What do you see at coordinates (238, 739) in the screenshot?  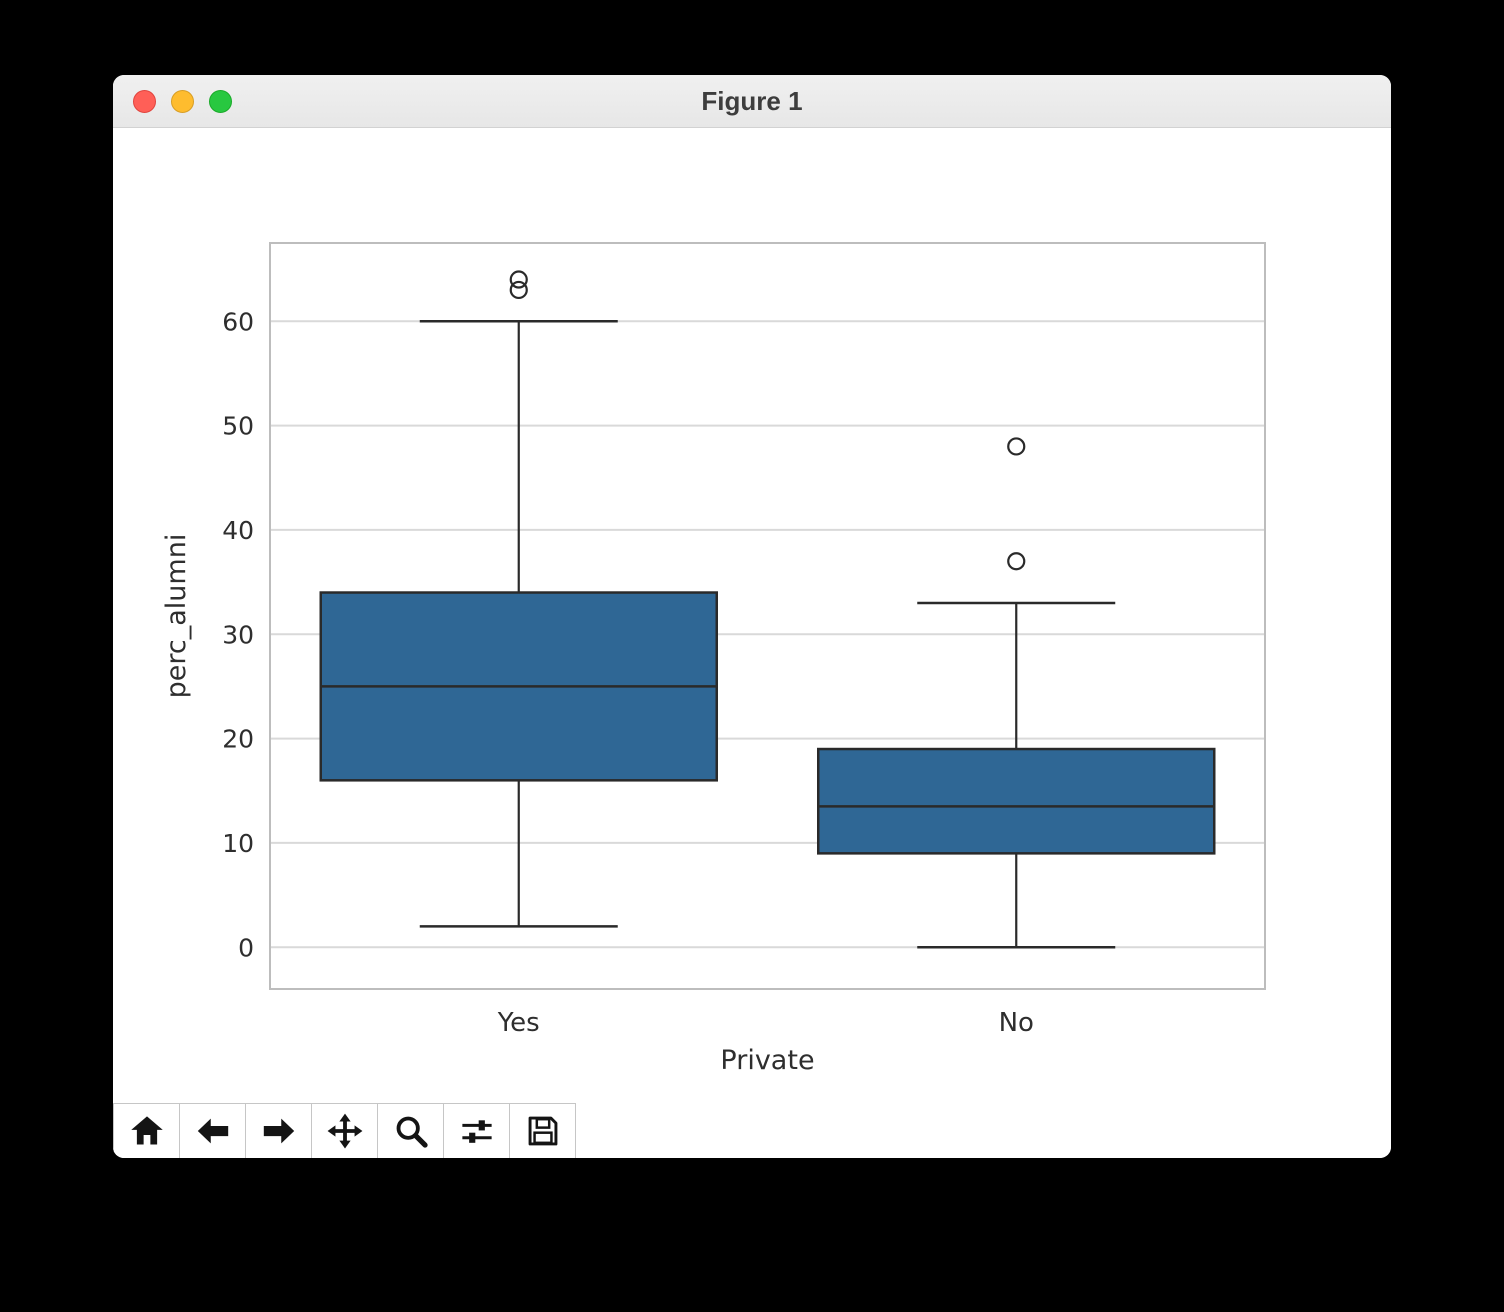 I see `y-tick-label: 20` at bounding box center [238, 739].